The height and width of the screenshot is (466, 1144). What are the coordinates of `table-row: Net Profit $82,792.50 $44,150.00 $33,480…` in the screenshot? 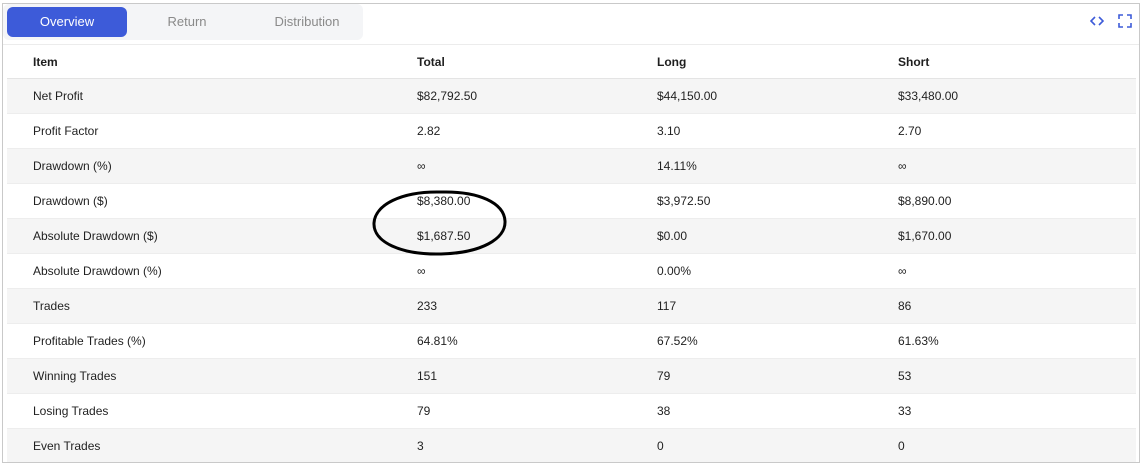 It's located at (571, 96).